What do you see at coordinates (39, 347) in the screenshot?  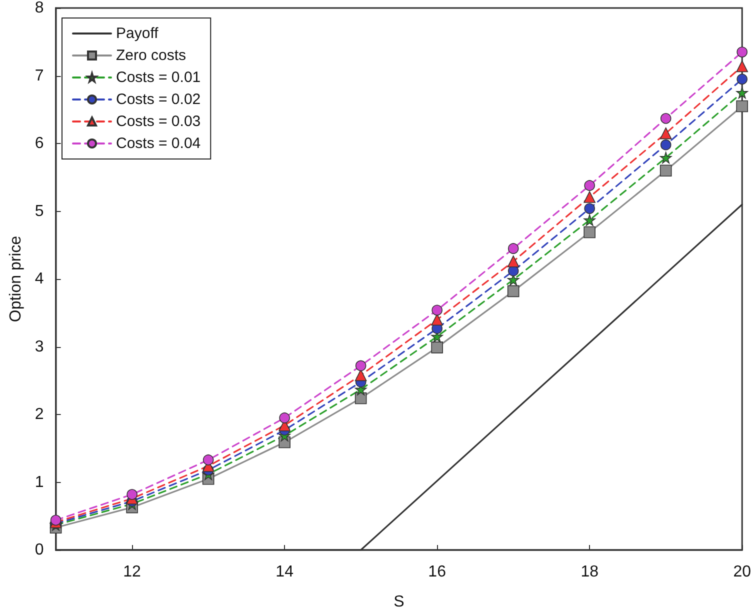 I see `y-tick-label: 3` at bounding box center [39, 347].